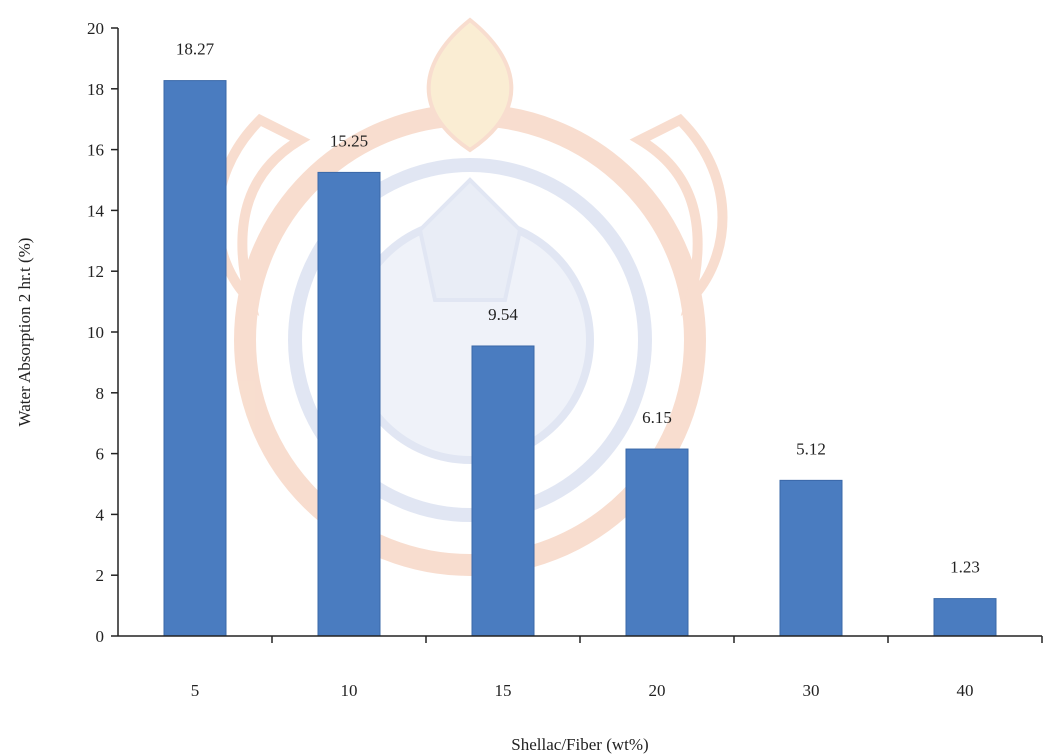 Image resolution: width=1043 pixels, height=756 pixels. I want to click on x-tick-label: 20, so click(657, 690).